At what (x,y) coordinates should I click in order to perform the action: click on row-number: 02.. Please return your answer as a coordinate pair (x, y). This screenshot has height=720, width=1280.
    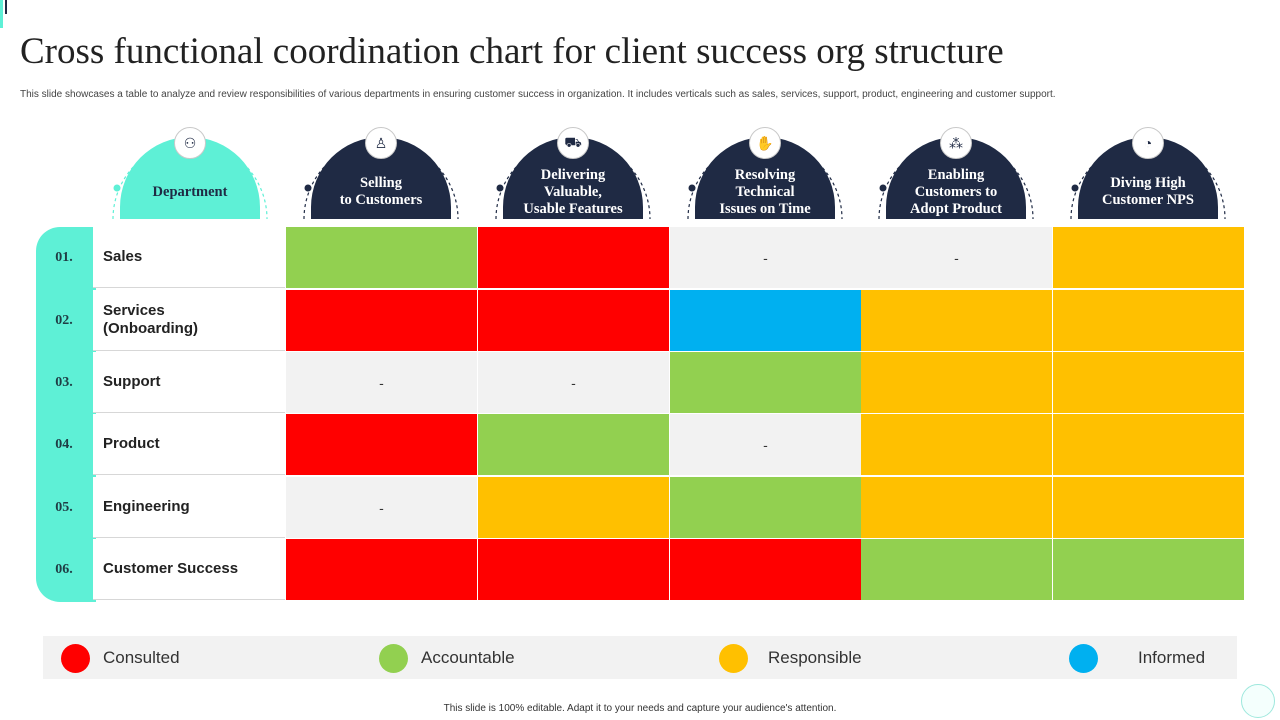
    Looking at the image, I should click on (64, 320).